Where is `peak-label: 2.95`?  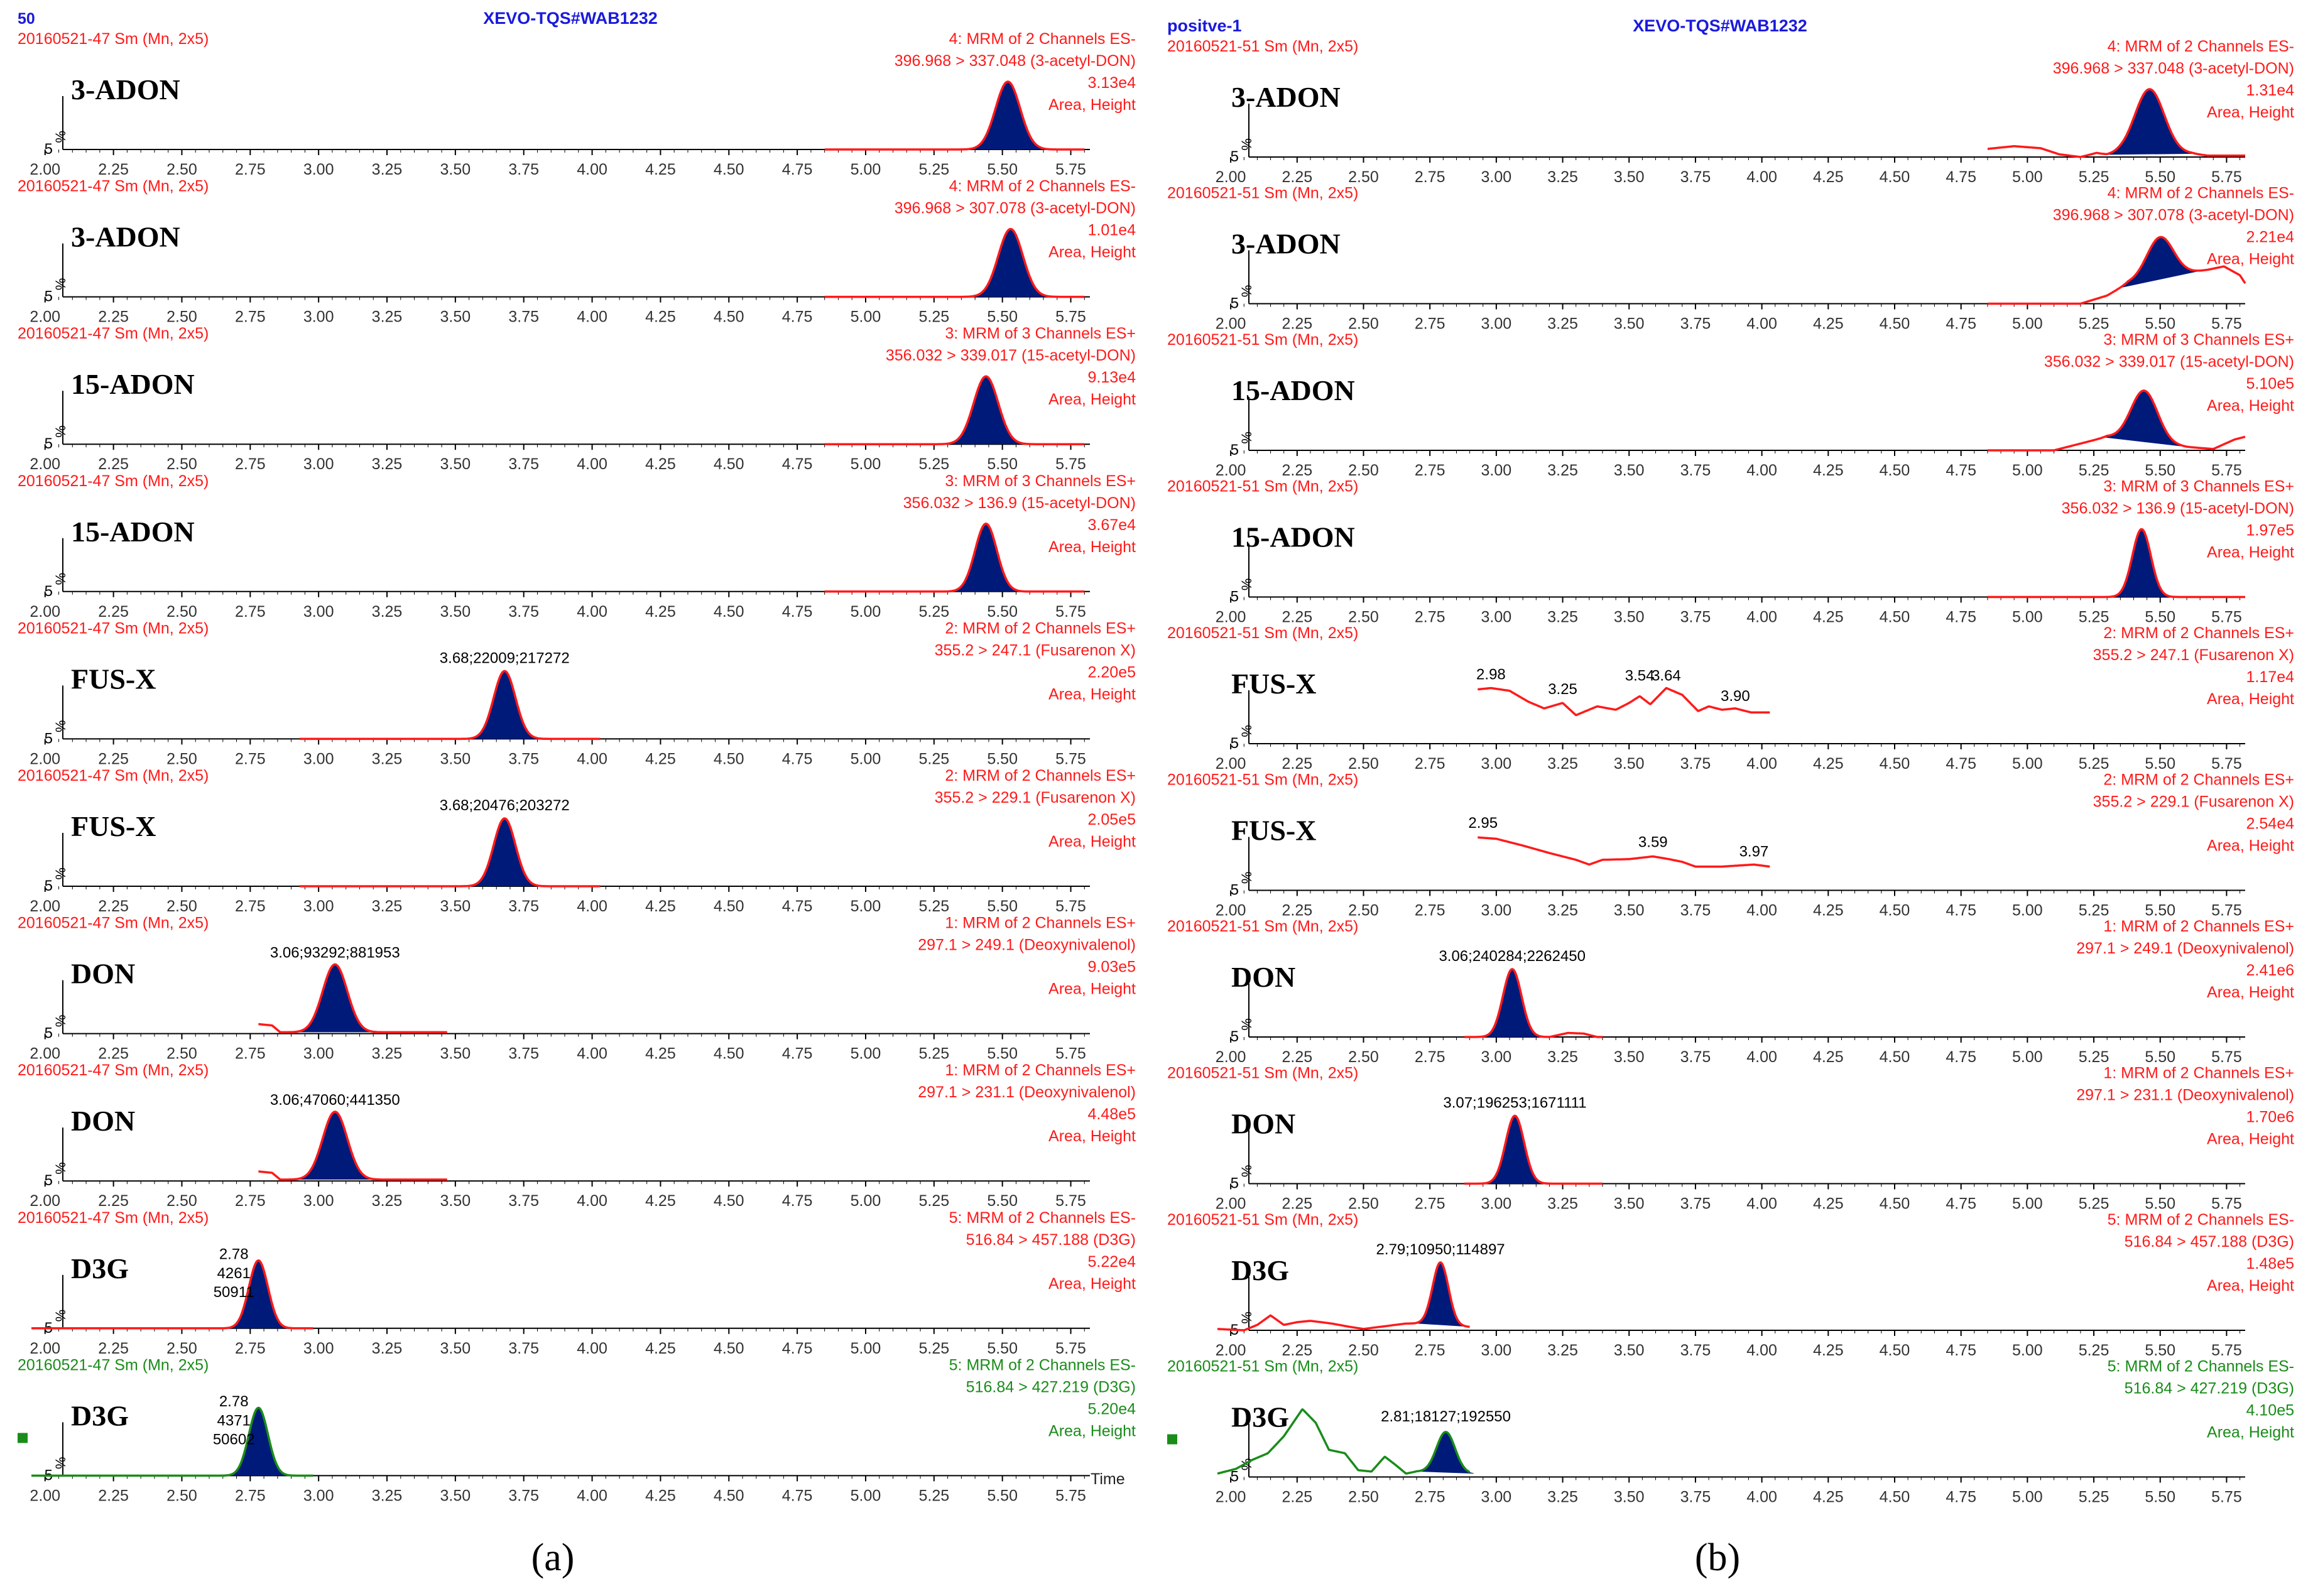 peak-label: 2.95 is located at coordinates (1483, 823).